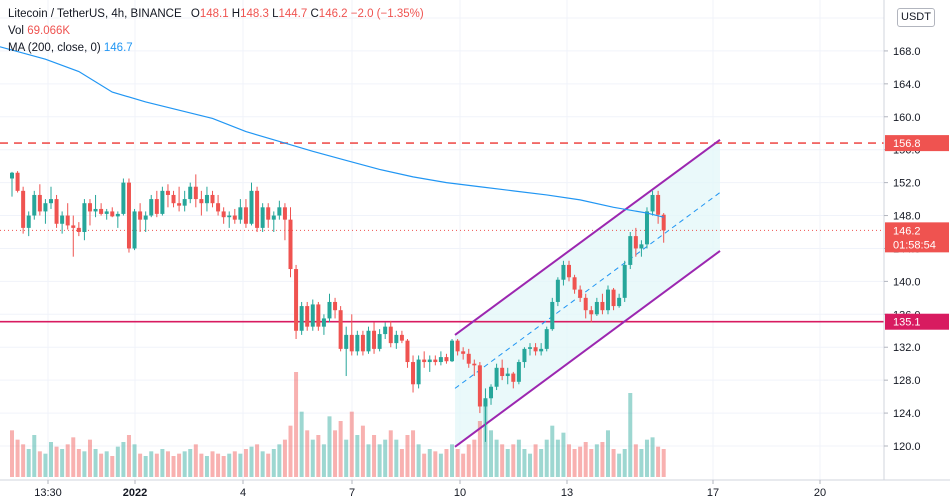  What do you see at coordinates (54, 48) in the screenshot?
I see `ma-label: MA (200, close, 0)` at bounding box center [54, 48].